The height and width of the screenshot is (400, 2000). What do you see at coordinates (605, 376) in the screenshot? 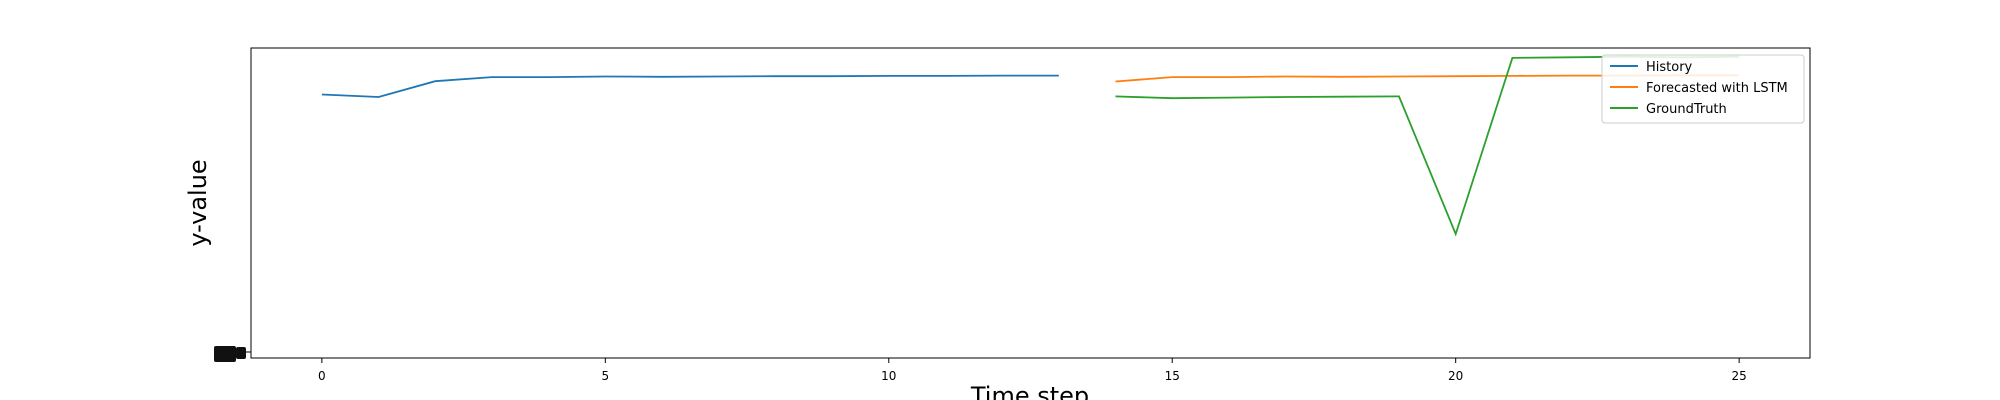
I see `x-tick-label-1: 5` at bounding box center [605, 376].